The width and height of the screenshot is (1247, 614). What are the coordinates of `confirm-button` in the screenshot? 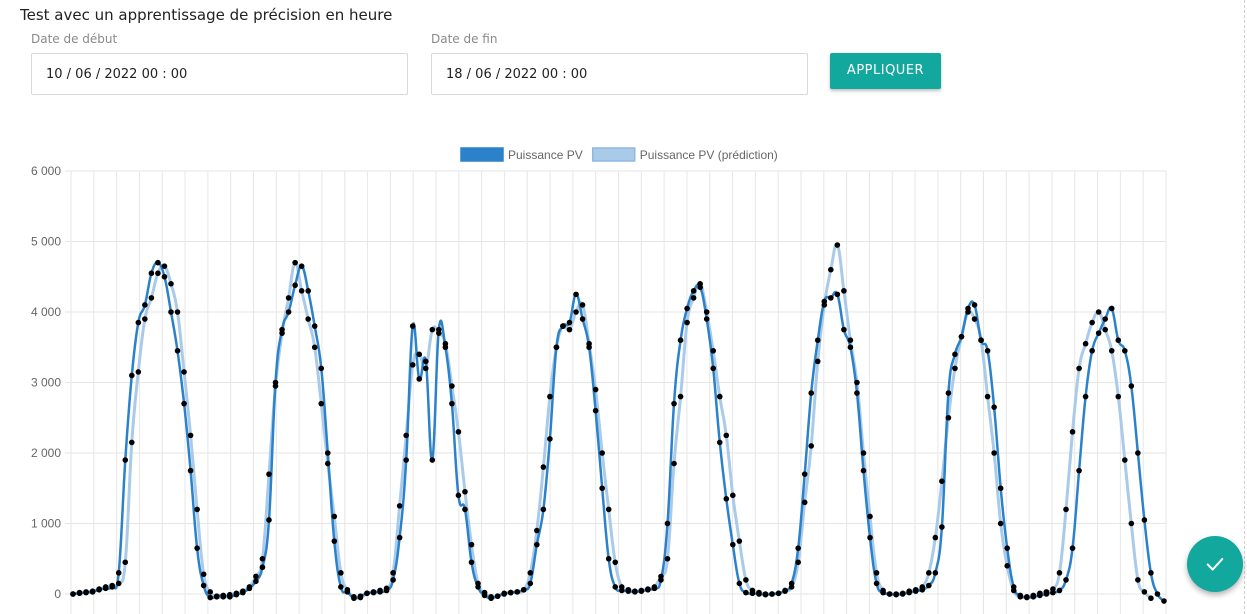 It's located at (1215, 564).